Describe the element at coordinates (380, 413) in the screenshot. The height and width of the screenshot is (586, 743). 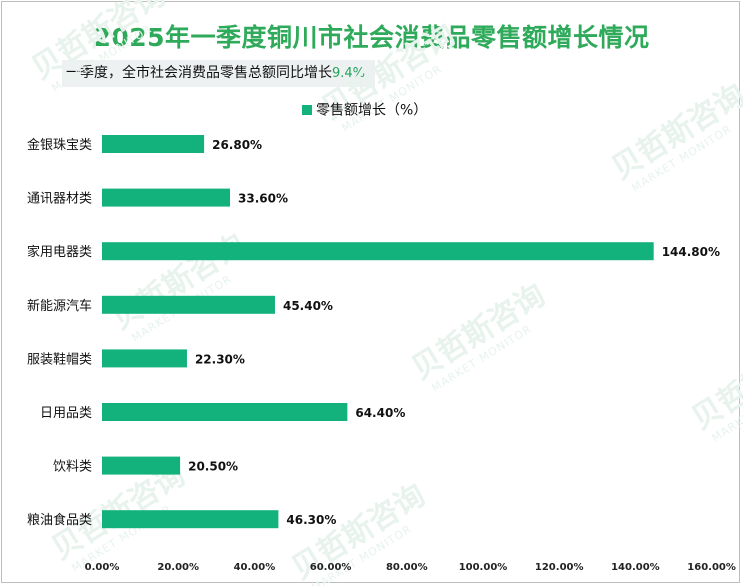
I see `value-label: 64.40%` at that location.